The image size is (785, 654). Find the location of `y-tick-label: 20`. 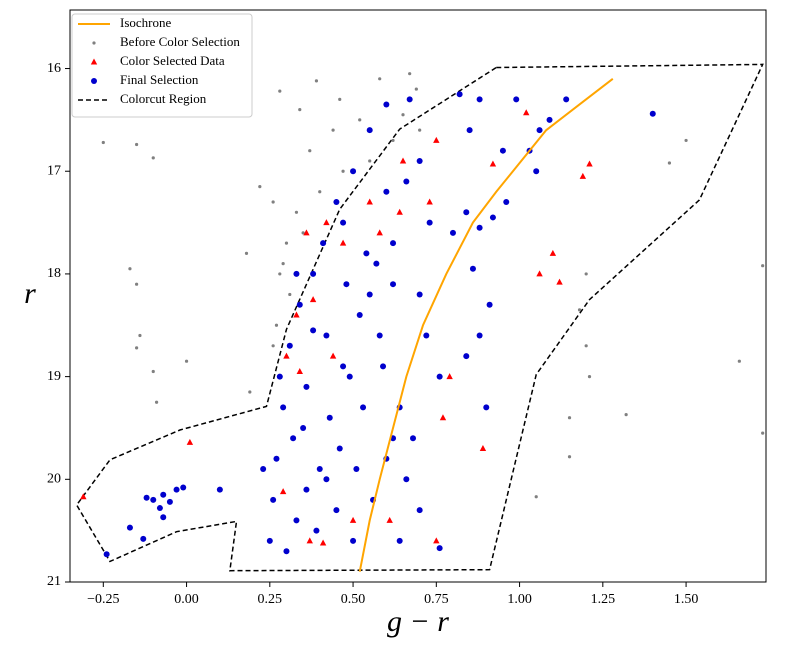

y-tick-label: 20 is located at coordinates (54, 479).